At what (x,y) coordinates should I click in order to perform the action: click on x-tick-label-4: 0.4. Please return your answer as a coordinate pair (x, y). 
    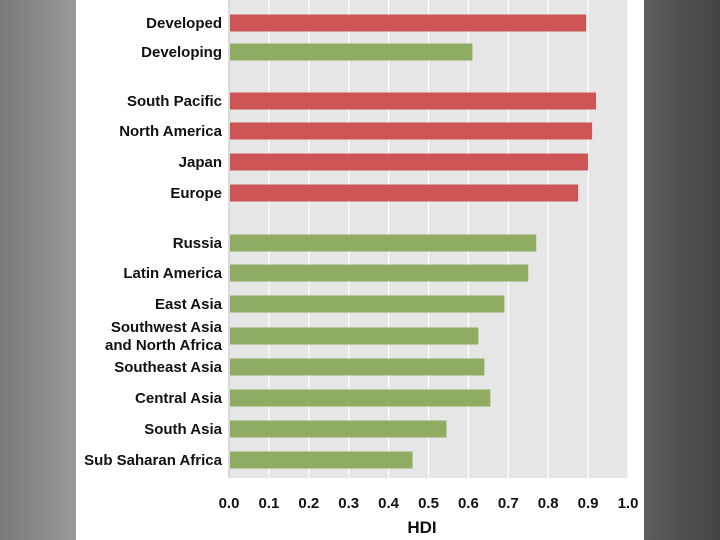
    Looking at the image, I should click on (389, 503).